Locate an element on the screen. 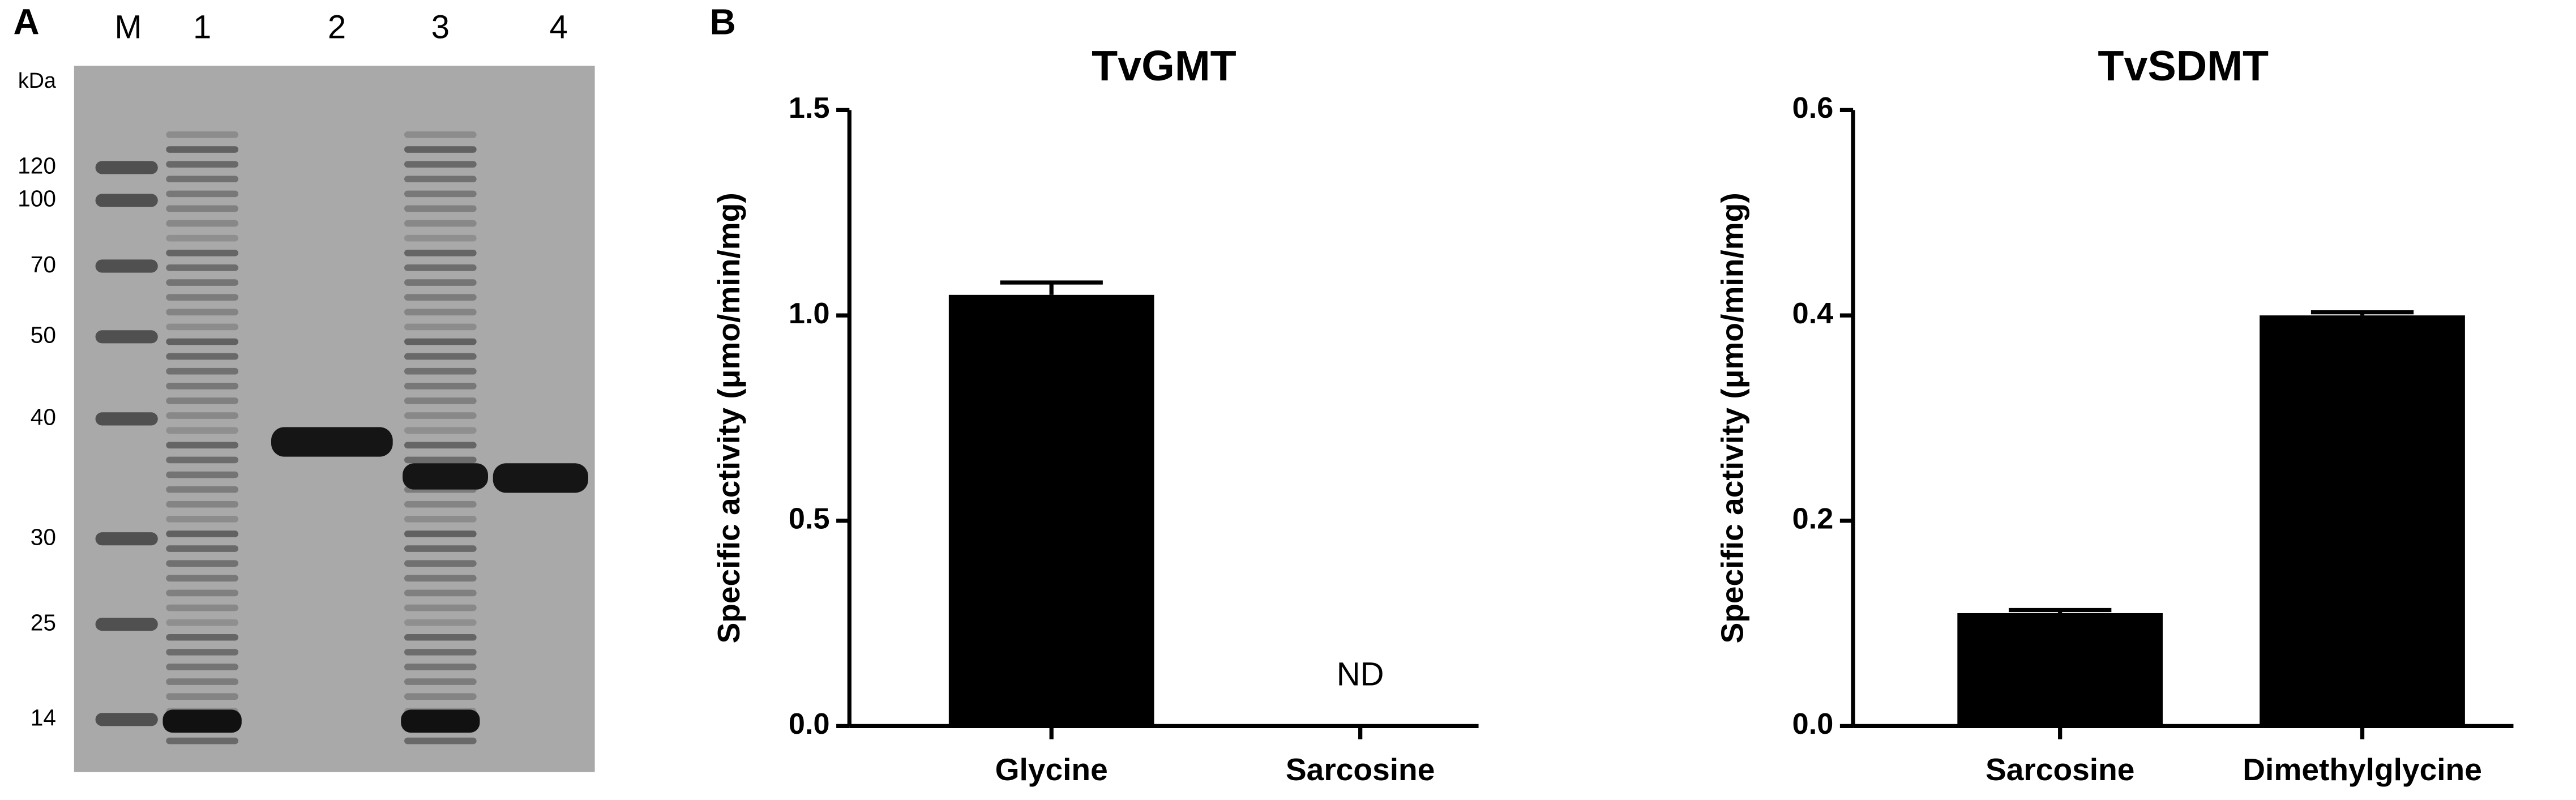 Image resolution: width=2576 pixels, height=800 pixels. panel-label: B is located at coordinates (723, 22).